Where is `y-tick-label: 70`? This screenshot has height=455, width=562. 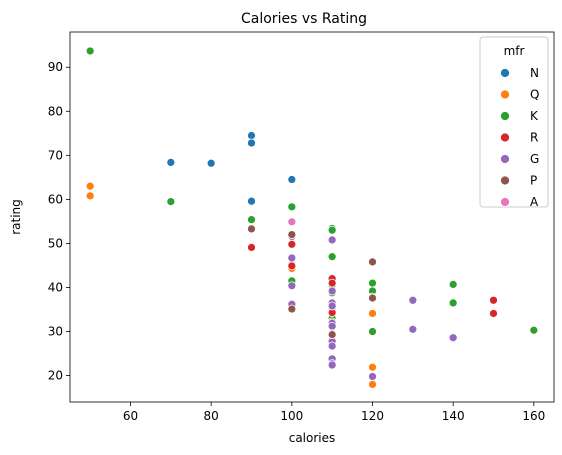 y-tick-label: 70 is located at coordinates (55, 155).